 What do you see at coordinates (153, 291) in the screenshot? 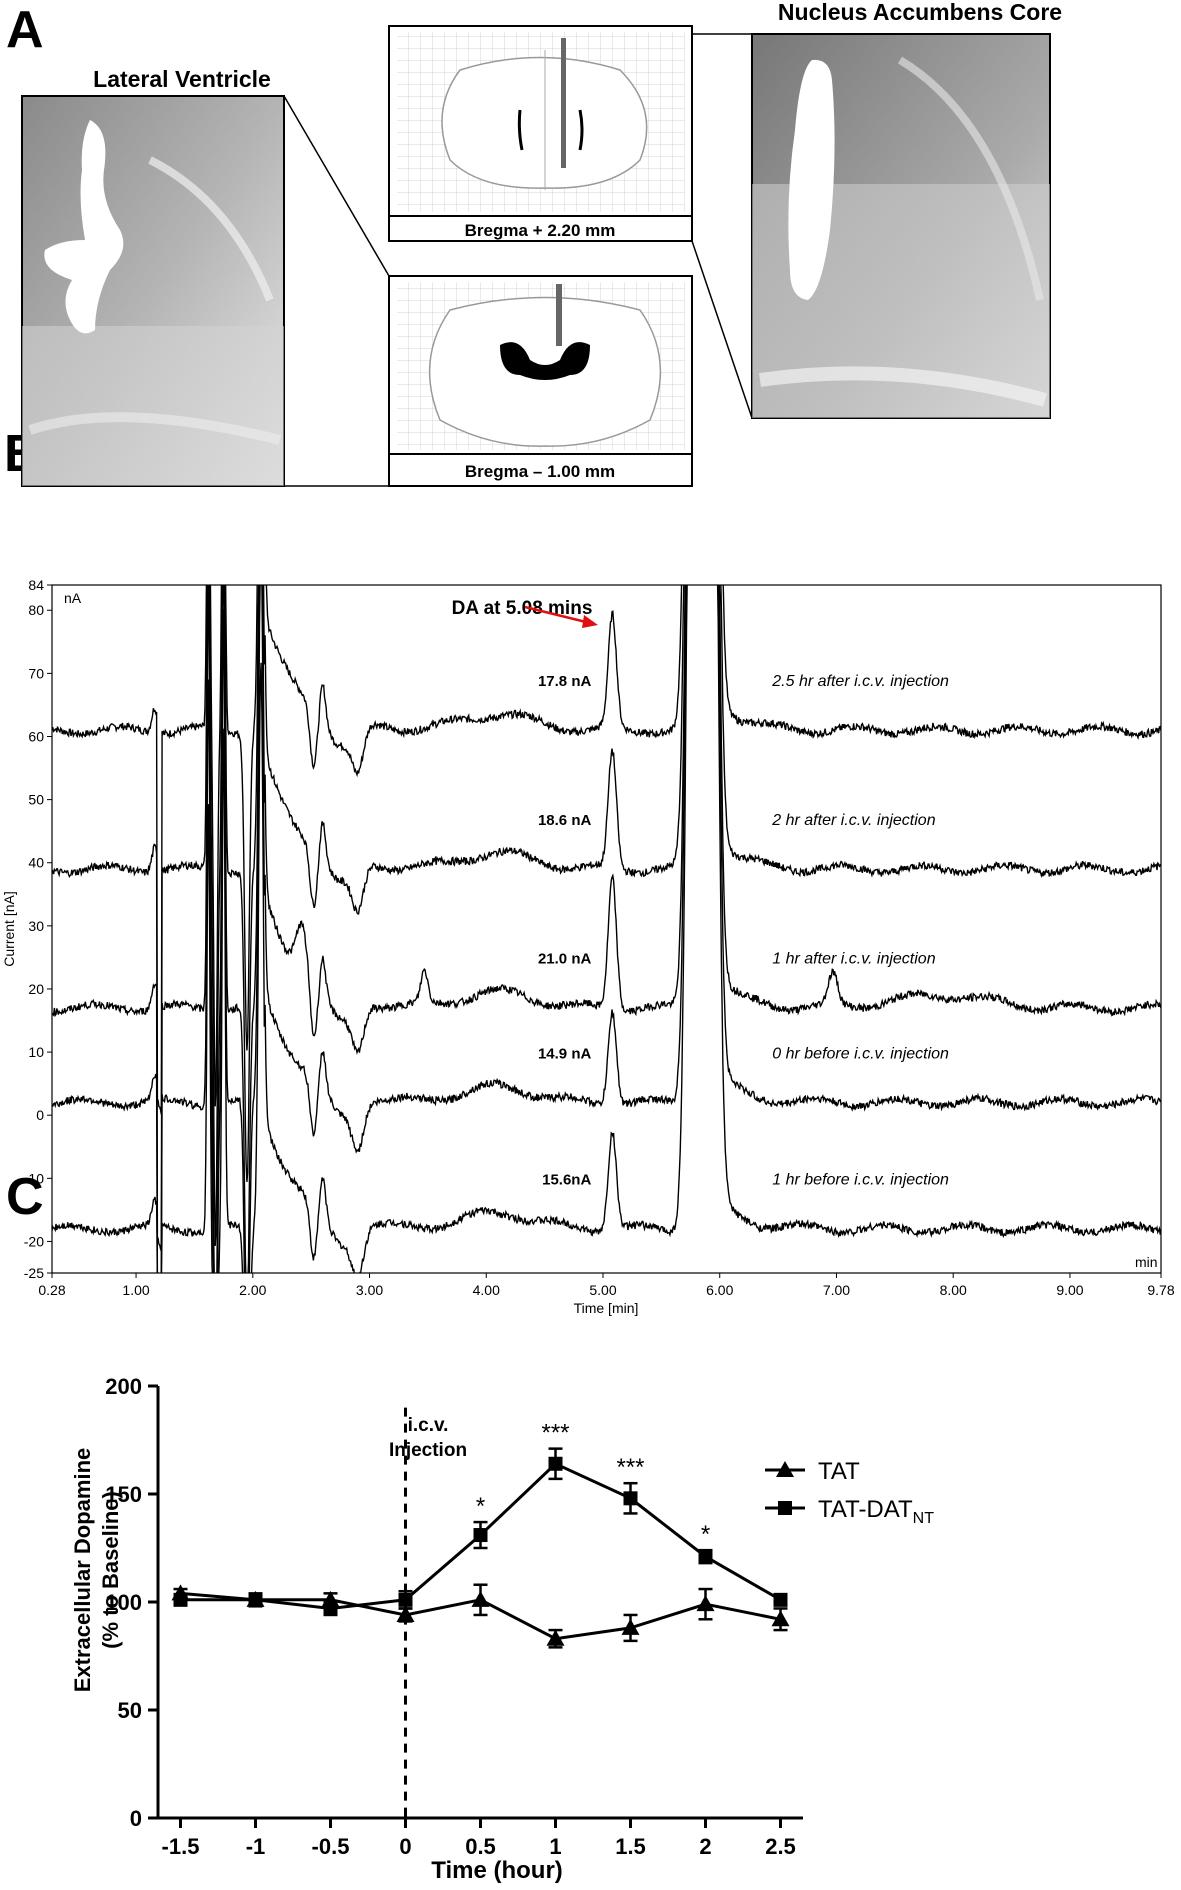
I see `lateral-ventricle-photo` at bounding box center [153, 291].